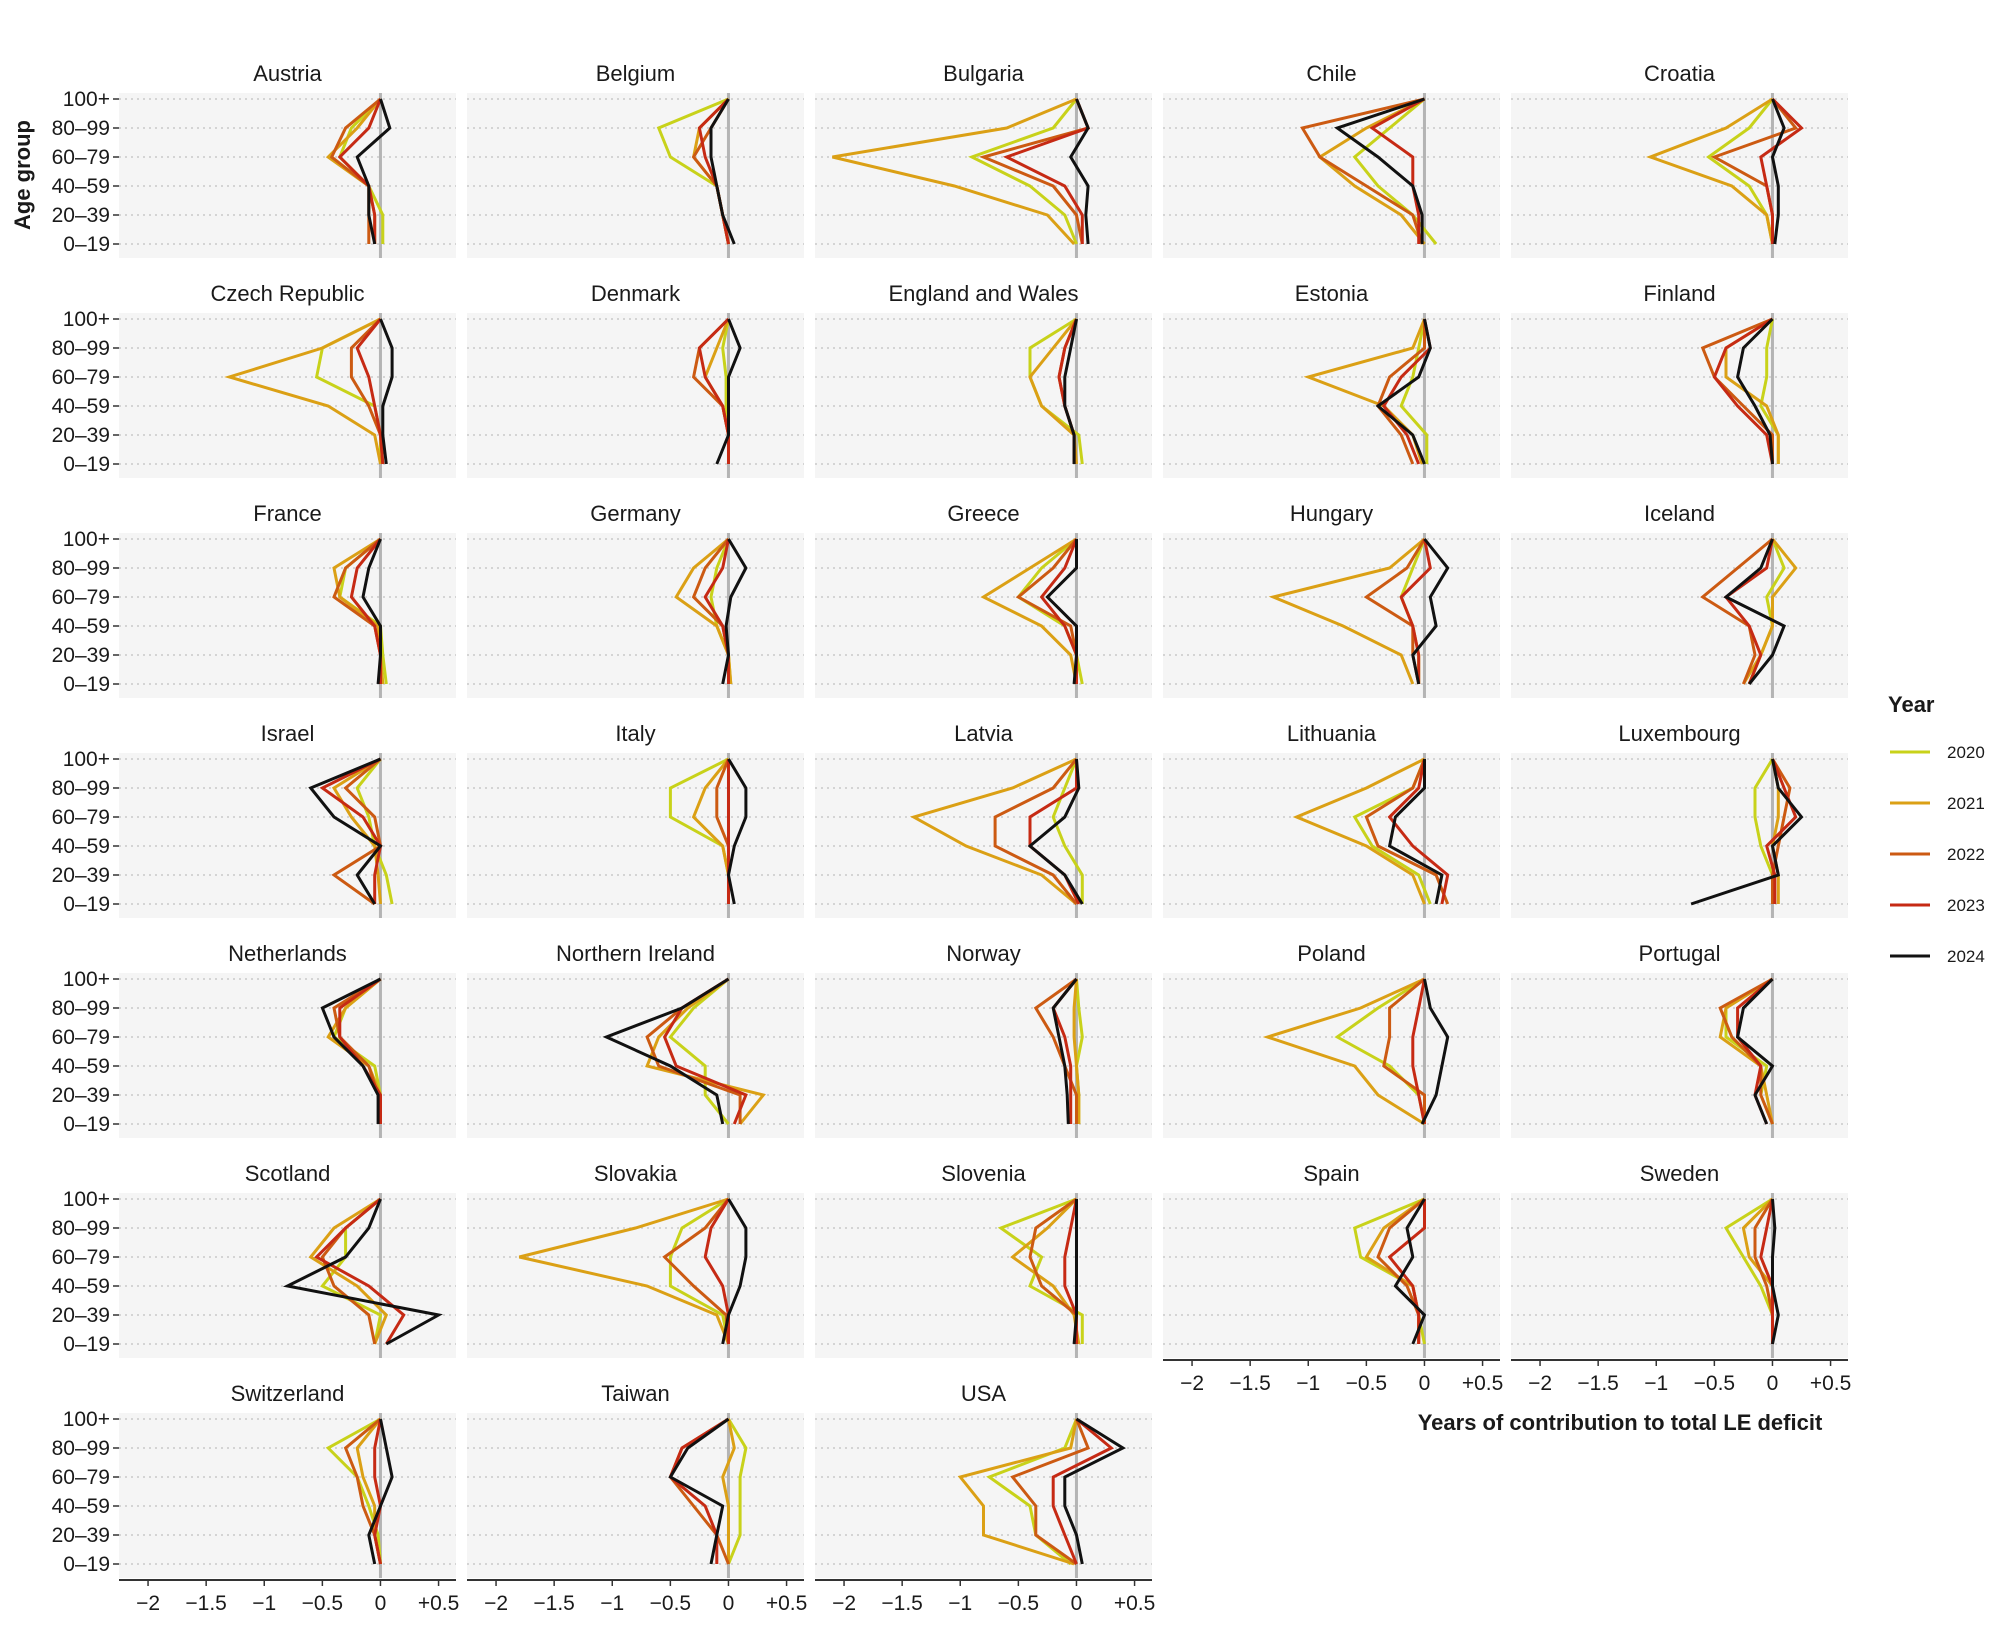  I want to click on panel-bulgaria: Bulgaria, so click(983, 159).